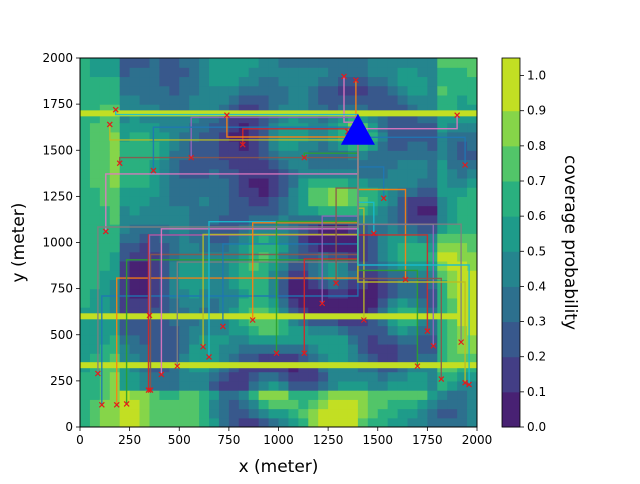 The width and height of the screenshot is (640, 484). I want to click on y-tick-label: 1000, so click(57, 243).